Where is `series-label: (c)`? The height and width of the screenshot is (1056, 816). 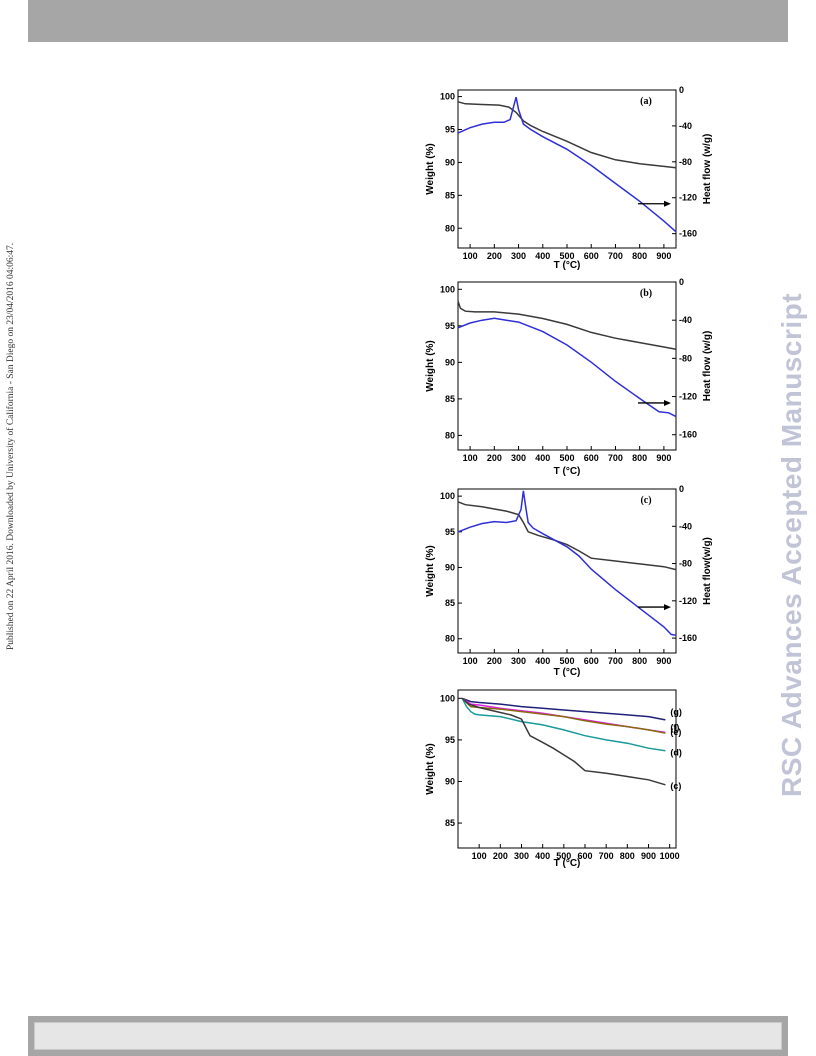 series-label: (c) is located at coordinates (675, 786).